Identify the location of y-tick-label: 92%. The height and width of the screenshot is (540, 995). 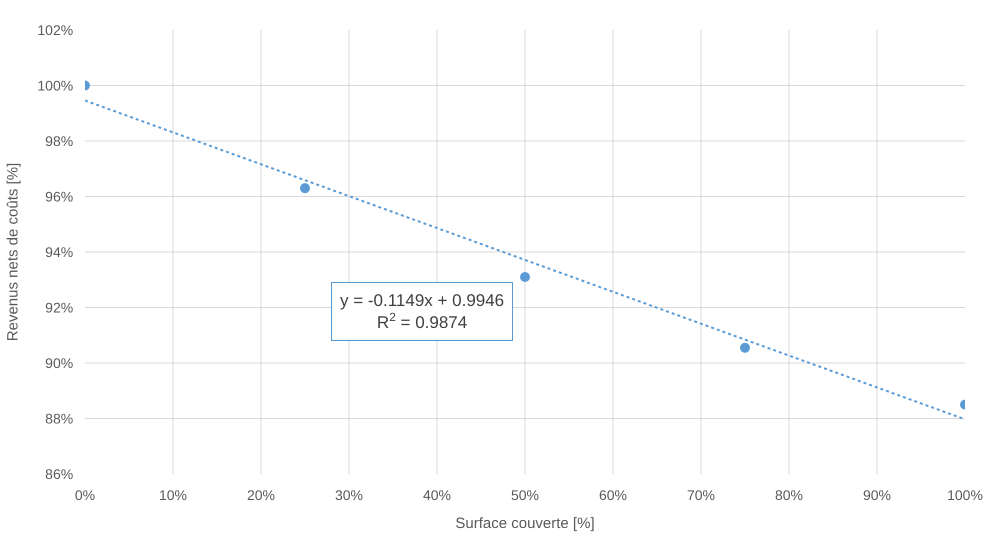
(59, 307).